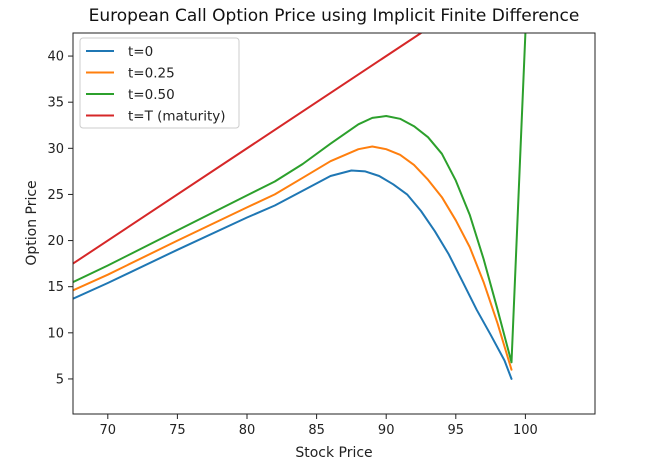 This screenshot has width=650, height=466. Describe the element at coordinates (55, 287) in the screenshot. I see `y-tick-label: 15` at that location.